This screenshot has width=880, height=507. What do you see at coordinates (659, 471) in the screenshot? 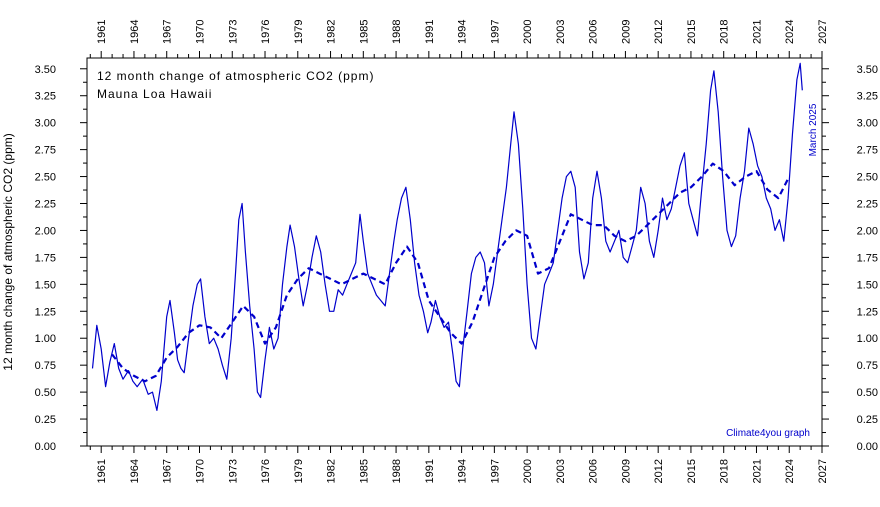
I see `x-tick-label-bottom: 2012` at bounding box center [659, 471].